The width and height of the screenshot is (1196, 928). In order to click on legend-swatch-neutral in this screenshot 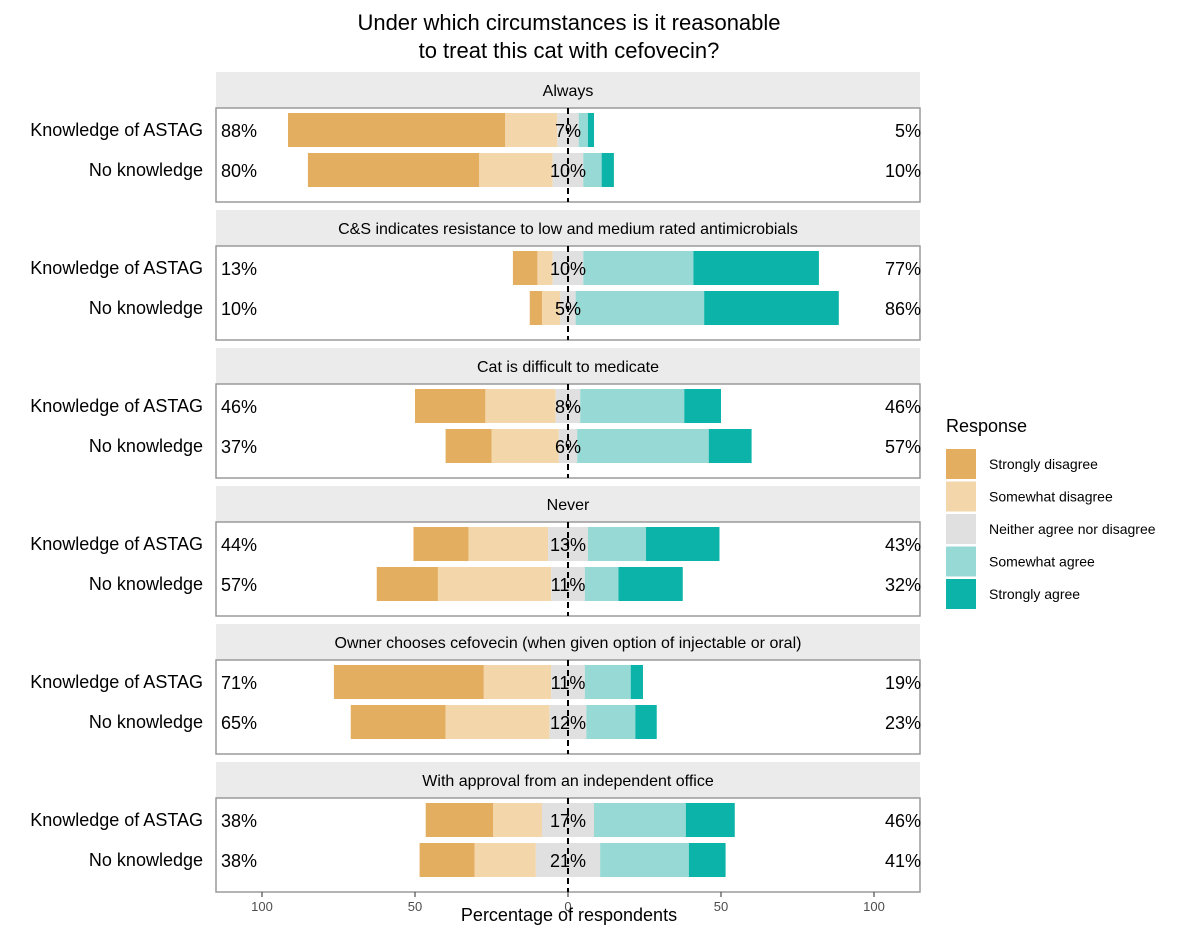, I will do `click(961, 529)`.